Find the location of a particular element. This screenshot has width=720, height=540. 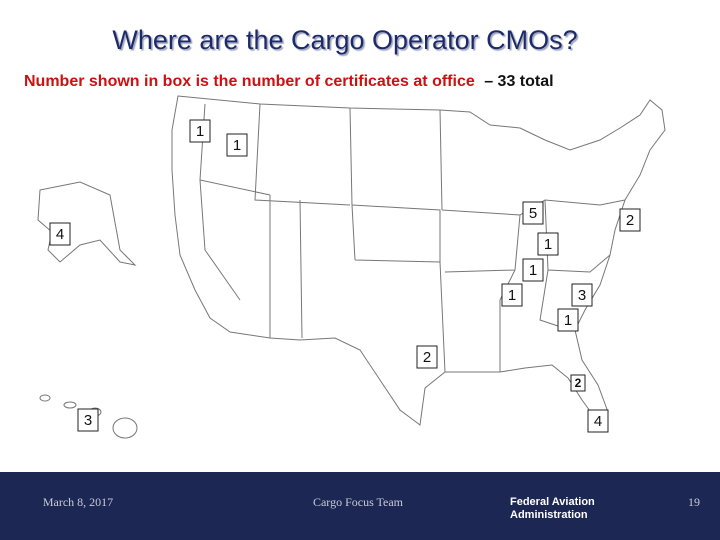

slide-title: Where are the Cargo Operator CMOs? is located at coordinates (344, 40).